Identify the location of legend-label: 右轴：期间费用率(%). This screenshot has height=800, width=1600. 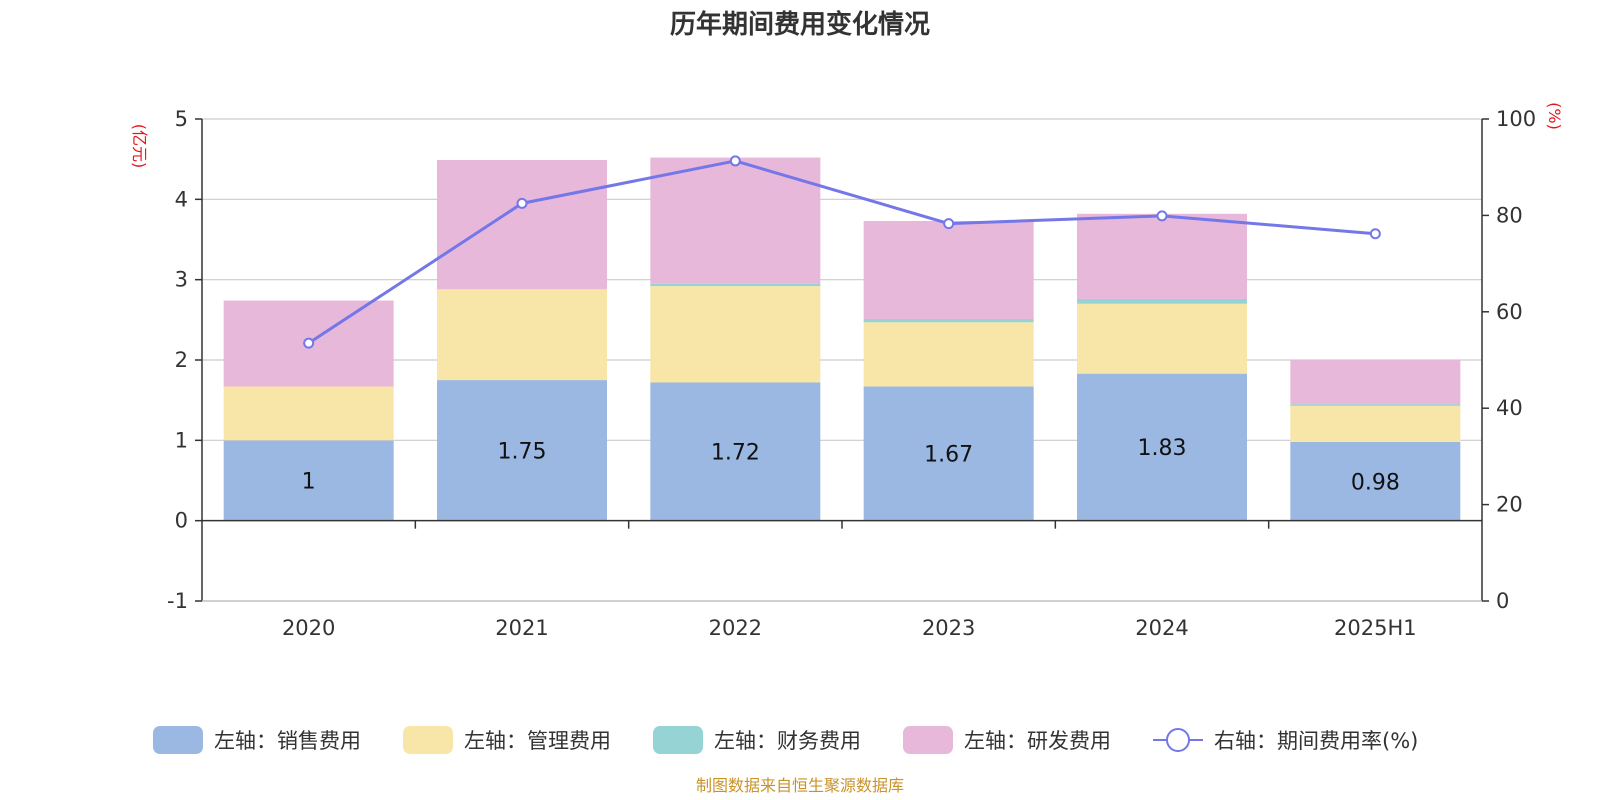
(1316, 741).